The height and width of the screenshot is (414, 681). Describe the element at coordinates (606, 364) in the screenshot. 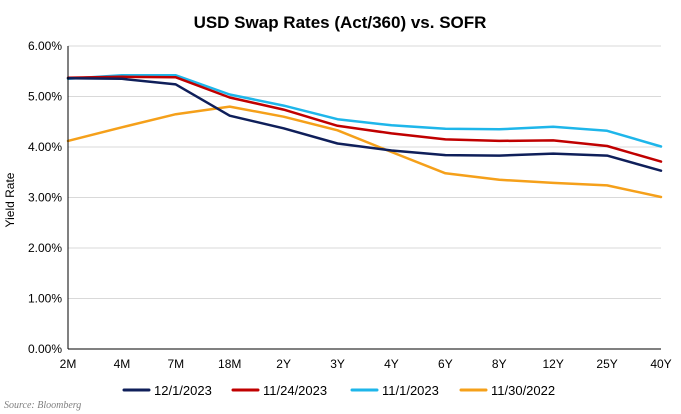

I see `x-tick-label: 25Y` at that location.